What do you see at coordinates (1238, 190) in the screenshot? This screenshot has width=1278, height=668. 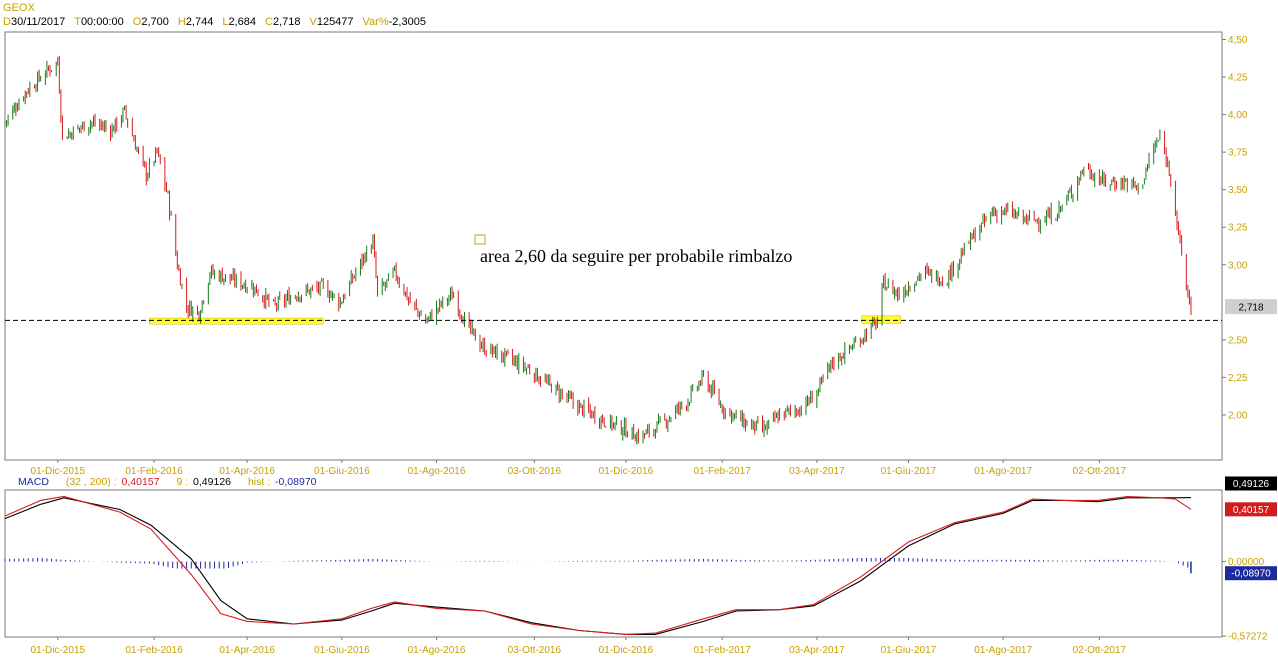 I see `y-tick-label: 3,50` at bounding box center [1238, 190].